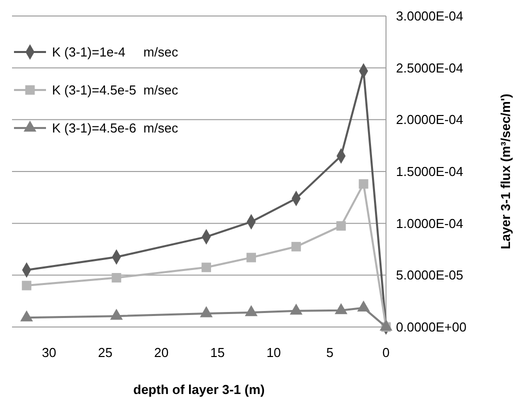 This screenshot has width=528, height=417. Describe the element at coordinates (115, 90) in the screenshot. I see `legend-label: K (3-1)=4.5e-5 m/sec` at that location.